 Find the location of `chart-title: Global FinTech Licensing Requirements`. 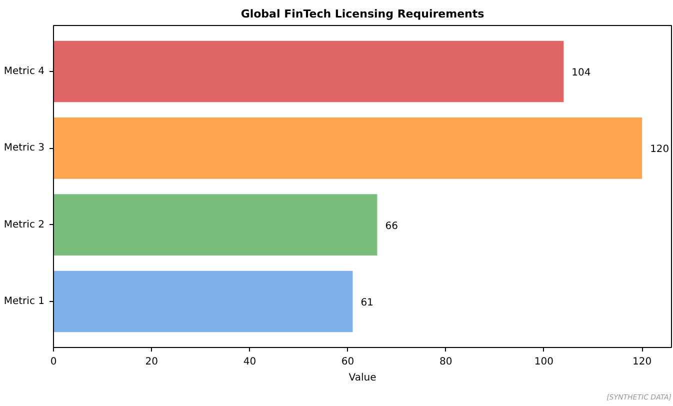

chart-title: Global FinTech Licensing Requirements is located at coordinates (362, 14).